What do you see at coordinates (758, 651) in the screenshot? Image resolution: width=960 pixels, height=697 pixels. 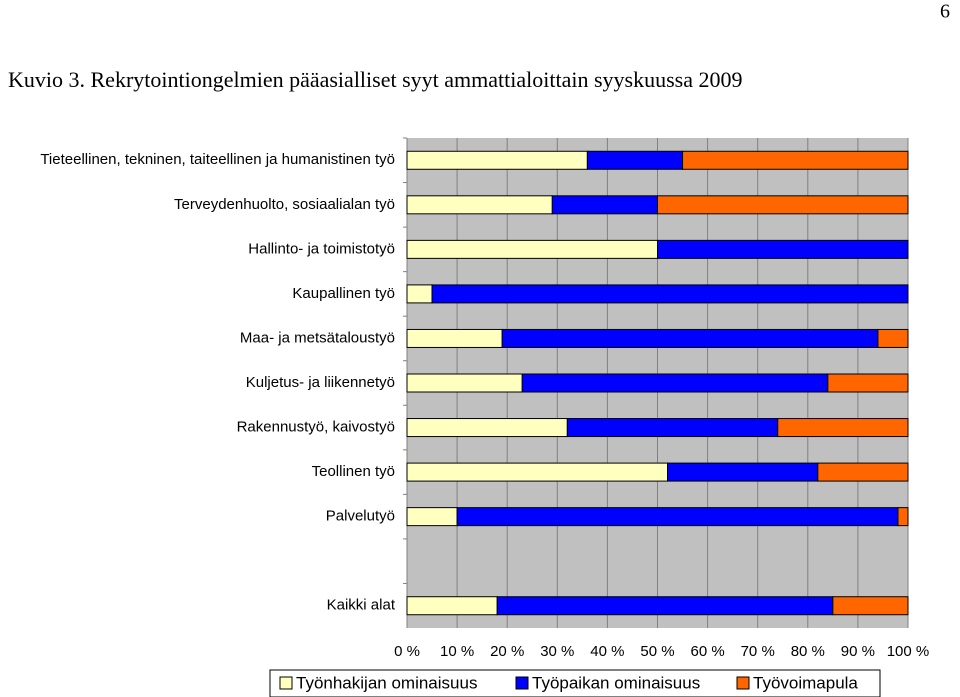 I see `x-tick-label: 70 %` at bounding box center [758, 651].